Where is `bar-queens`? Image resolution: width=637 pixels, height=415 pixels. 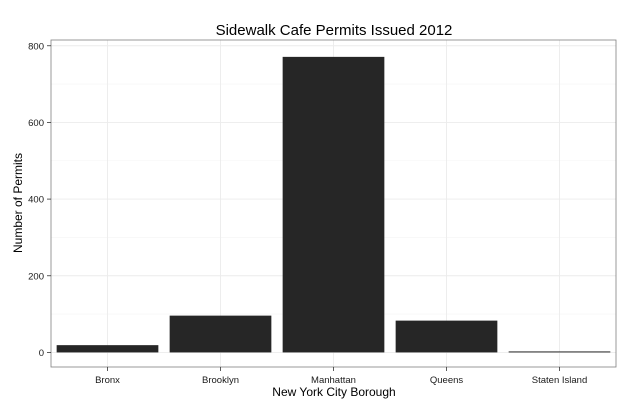
bar-queens is located at coordinates (446, 336).